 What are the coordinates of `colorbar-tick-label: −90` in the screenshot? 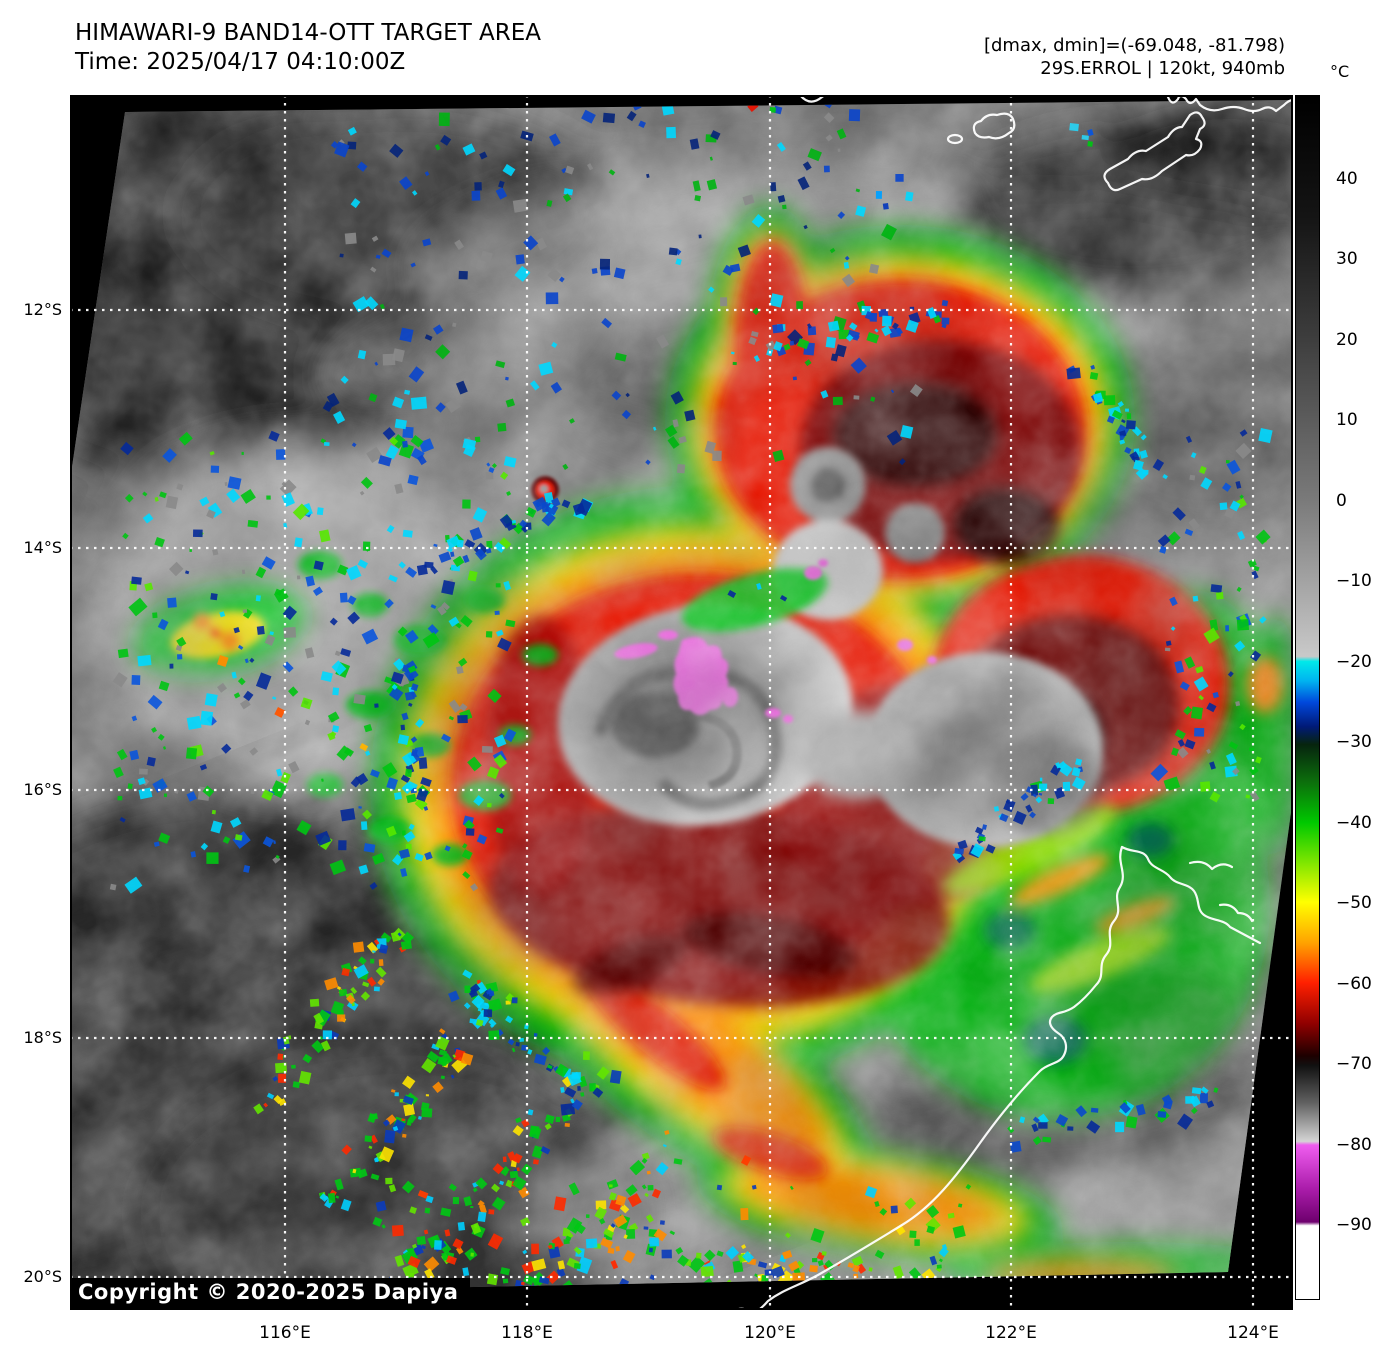 It's located at (1354, 1225).